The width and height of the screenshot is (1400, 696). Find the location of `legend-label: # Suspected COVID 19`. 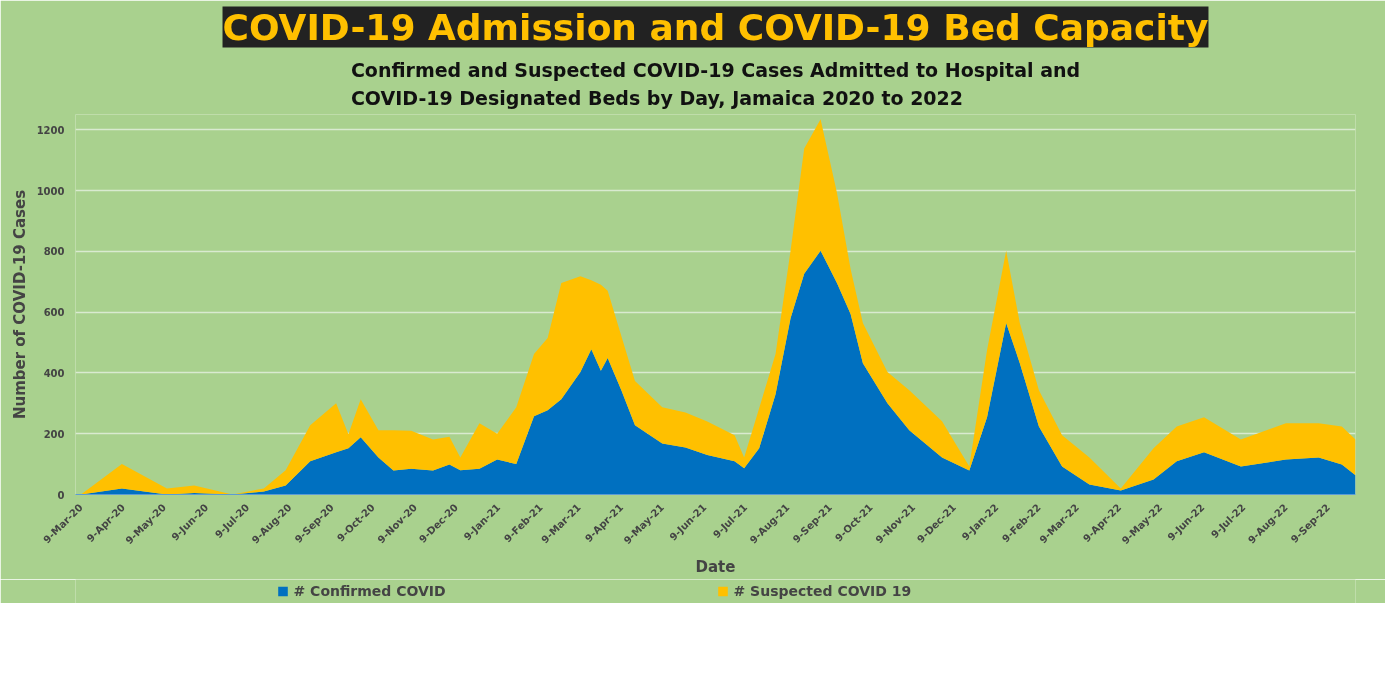

legend-label: # Suspected COVID 19 is located at coordinates (823, 591).